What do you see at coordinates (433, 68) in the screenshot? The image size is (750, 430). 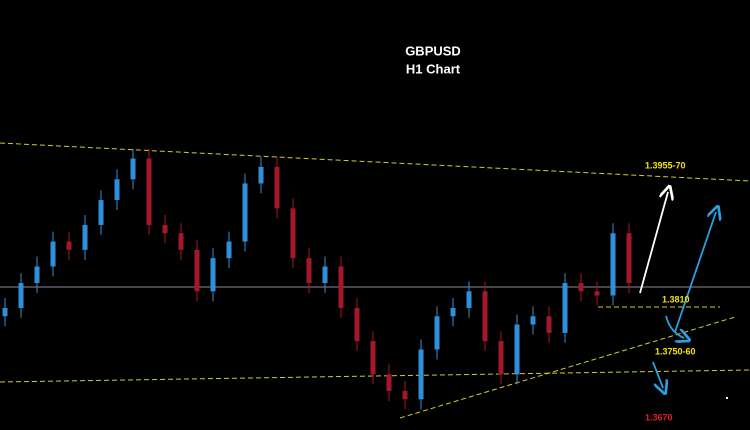 I see `chart-subtitle: H1 Chart` at bounding box center [433, 68].